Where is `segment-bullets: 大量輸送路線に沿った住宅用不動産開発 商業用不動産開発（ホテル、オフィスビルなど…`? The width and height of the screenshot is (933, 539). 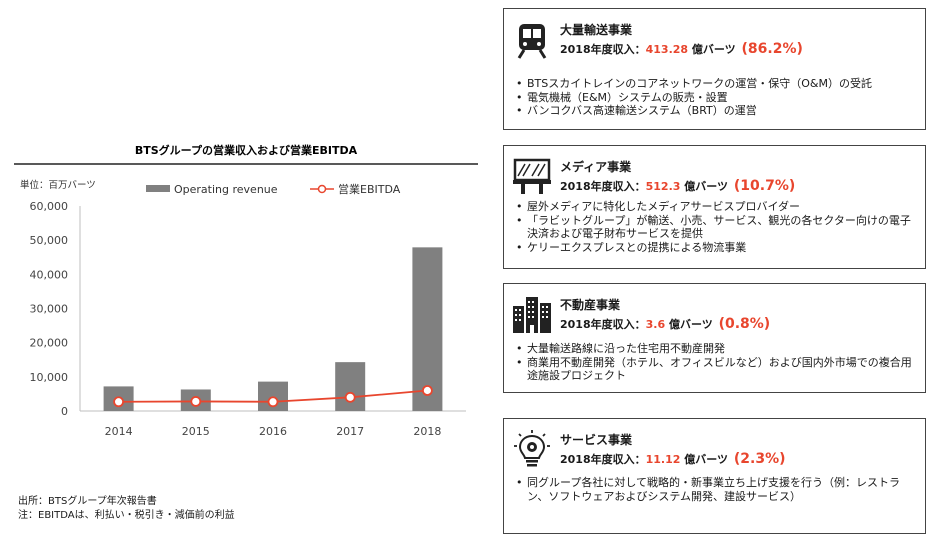 segment-bullets: 大量輸送路線に沿った住宅用不動産開発 商業用不動産開発（ホテル、オフィスビルなど… is located at coordinates (715, 362).